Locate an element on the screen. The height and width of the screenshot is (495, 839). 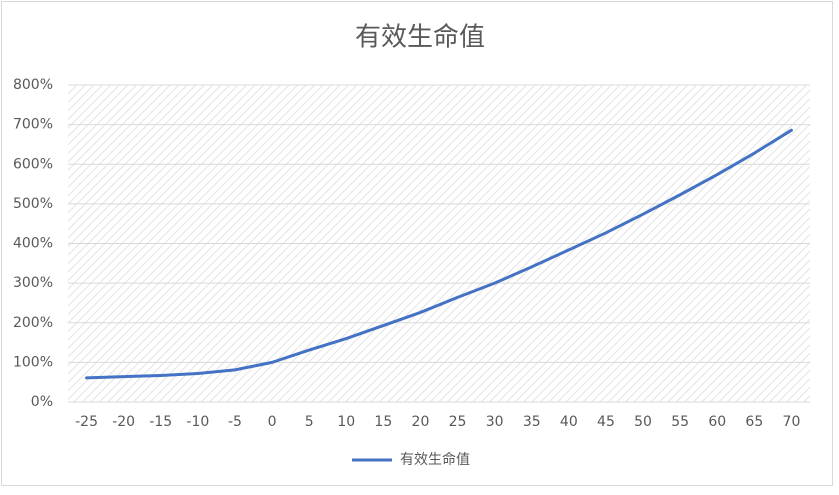
x-tick-label: 45 is located at coordinates (606, 422).